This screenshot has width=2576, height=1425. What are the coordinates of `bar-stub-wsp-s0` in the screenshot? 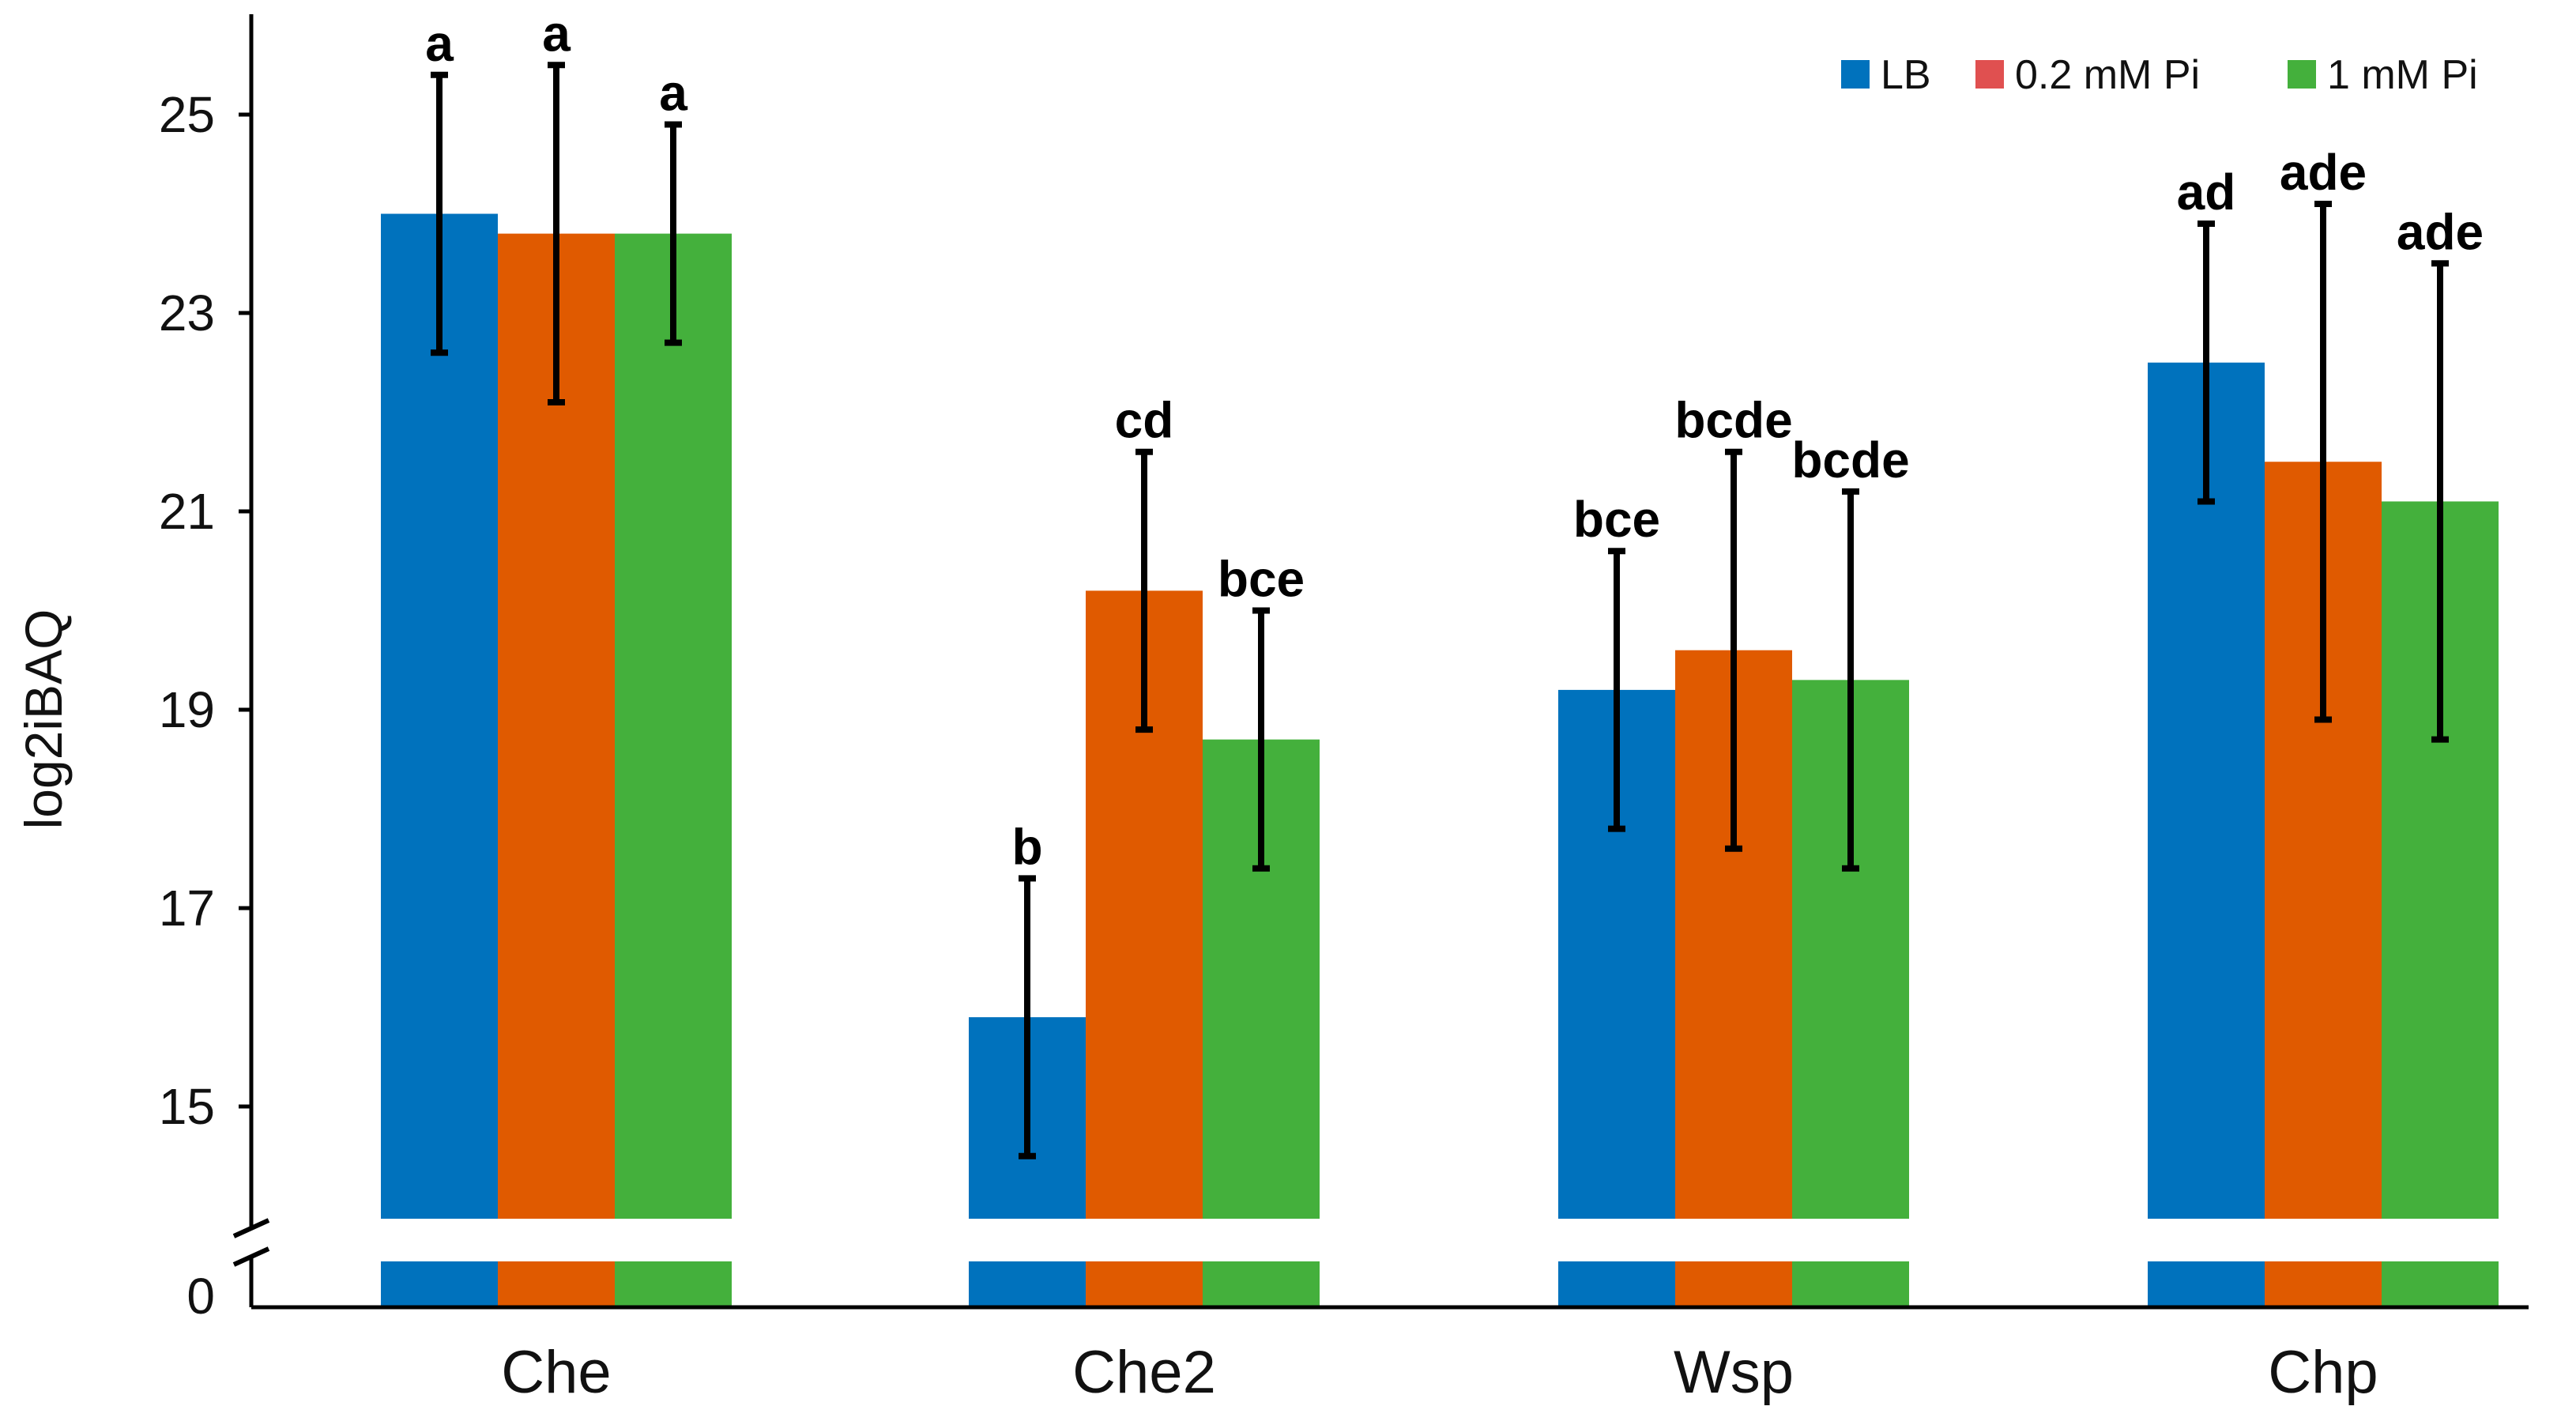 It's located at (1616, 1283).